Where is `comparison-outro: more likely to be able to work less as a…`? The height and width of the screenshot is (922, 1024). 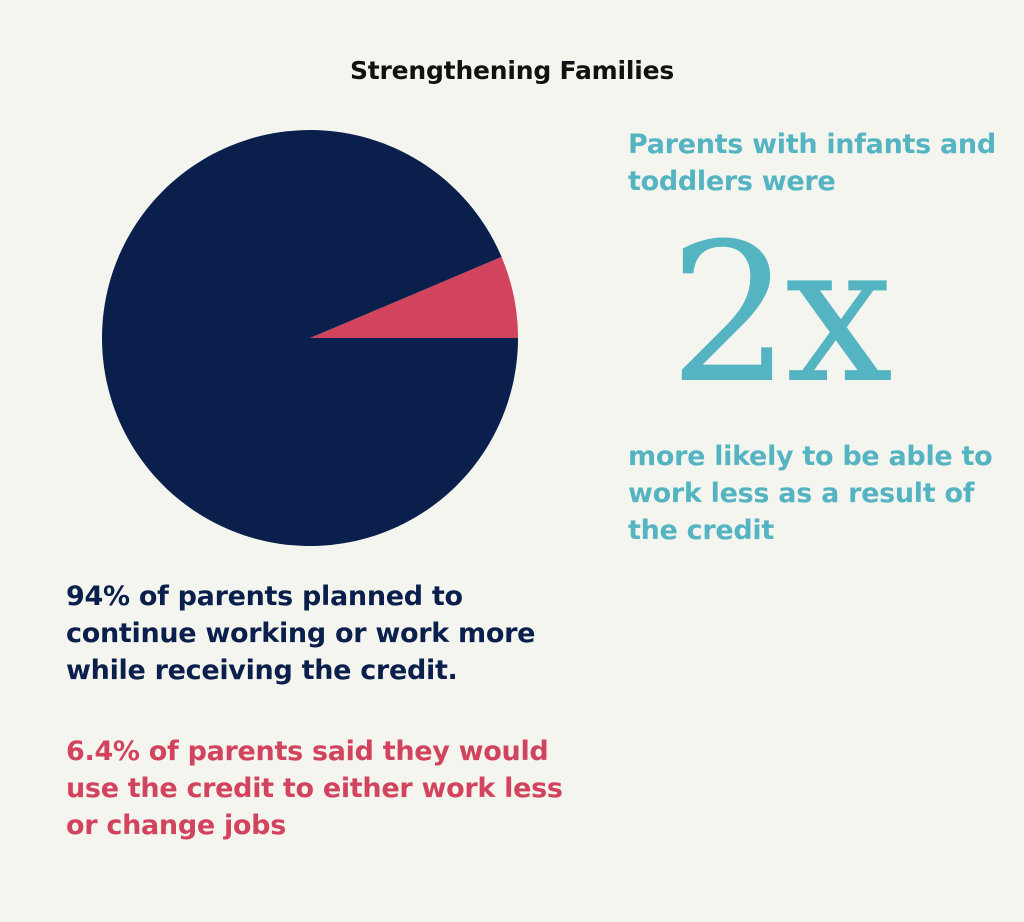
comparison-outro: more likely to be able to work less as a… is located at coordinates (810, 493).